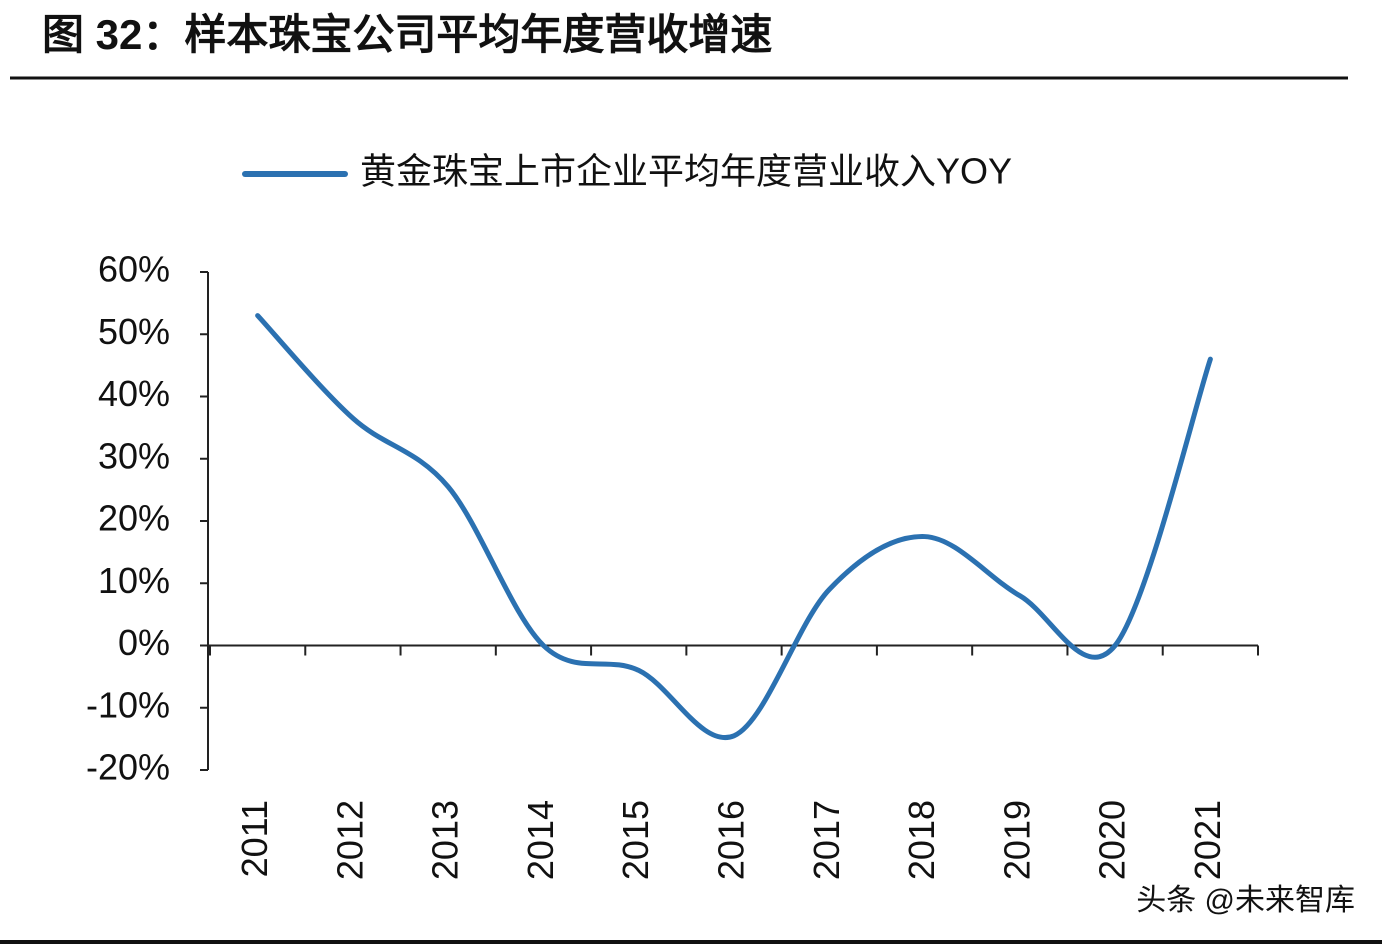 The image size is (1382, 946). What do you see at coordinates (134, 393) in the screenshot?
I see `y-tick-label: 40%` at bounding box center [134, 393].